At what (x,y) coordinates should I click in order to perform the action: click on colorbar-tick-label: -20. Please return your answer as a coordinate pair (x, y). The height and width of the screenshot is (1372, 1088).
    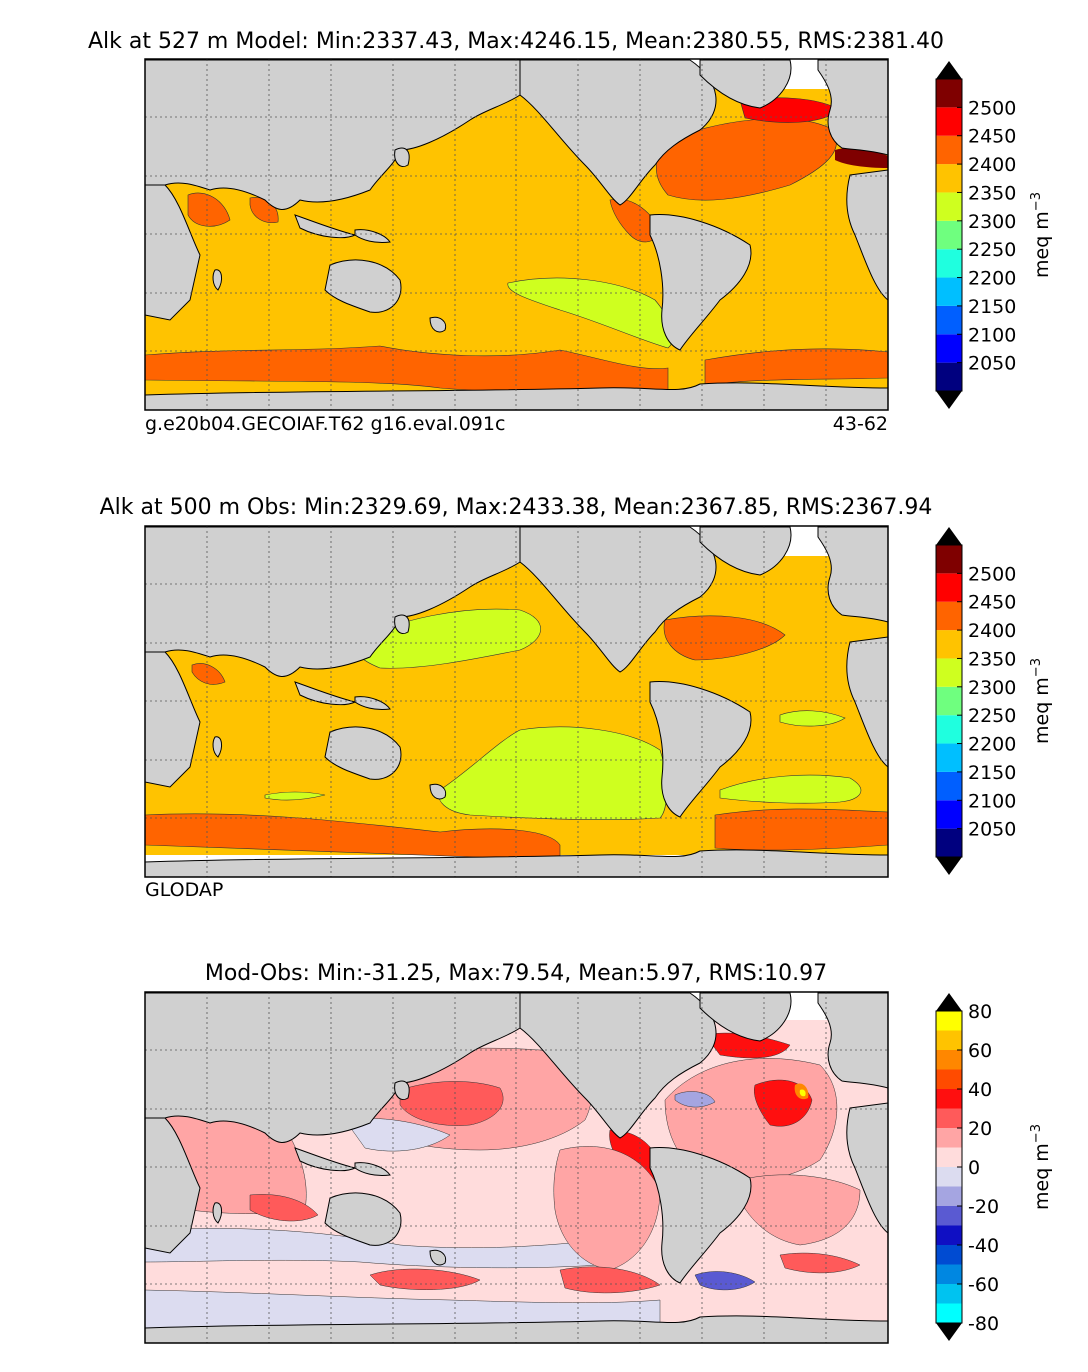
    Looking at the image, I should click on (983, 1207).